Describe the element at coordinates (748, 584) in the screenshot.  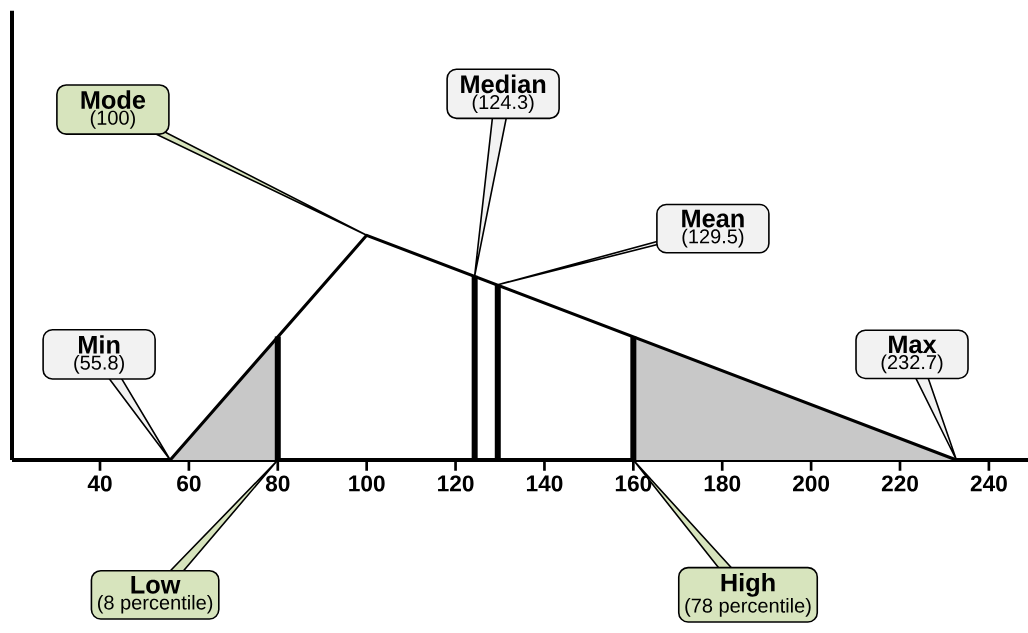
I see `text: High` at that location.